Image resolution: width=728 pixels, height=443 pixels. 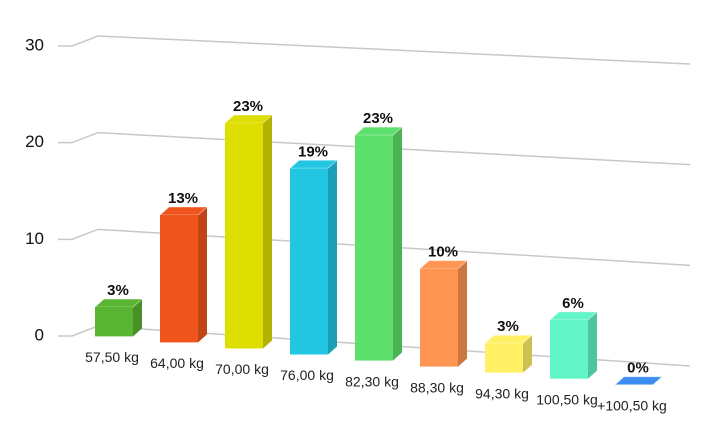 I want to click on y-tick-label: 0, so click(x=39, y=334).